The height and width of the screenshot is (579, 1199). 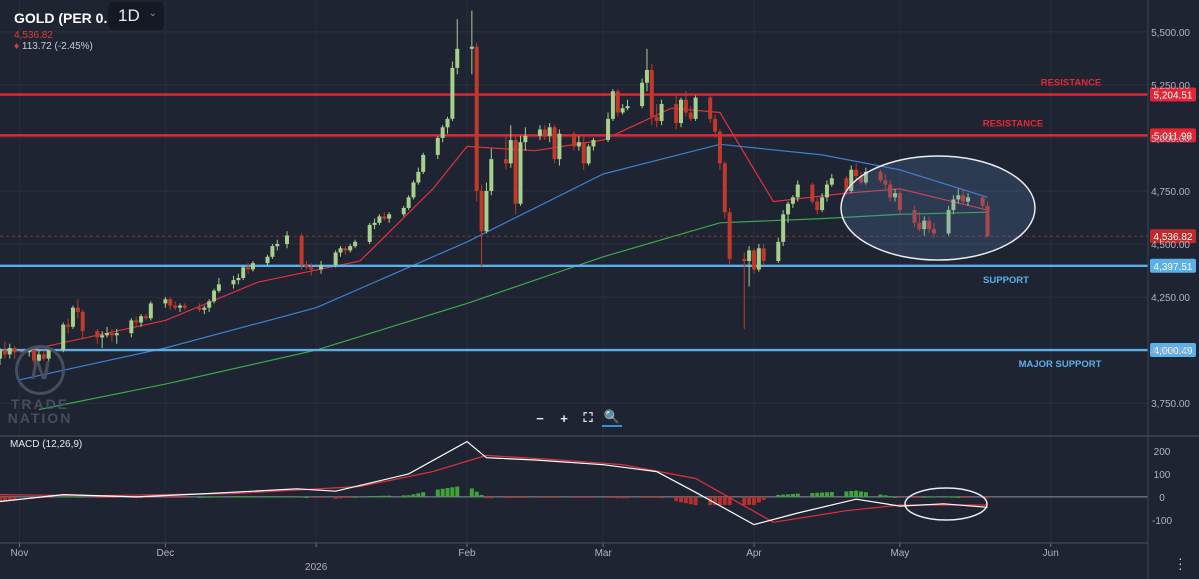 I want to click on fit-screen-button: ⛶, so click(x=588, y=417).